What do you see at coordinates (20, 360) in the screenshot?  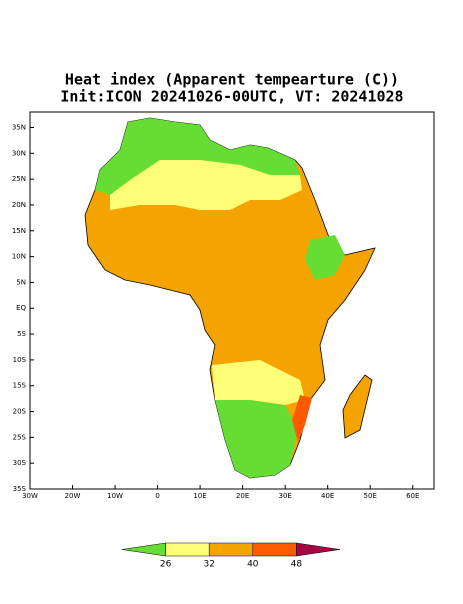 I see `y-tick-label: 10S` at bounding box center [20, 360].